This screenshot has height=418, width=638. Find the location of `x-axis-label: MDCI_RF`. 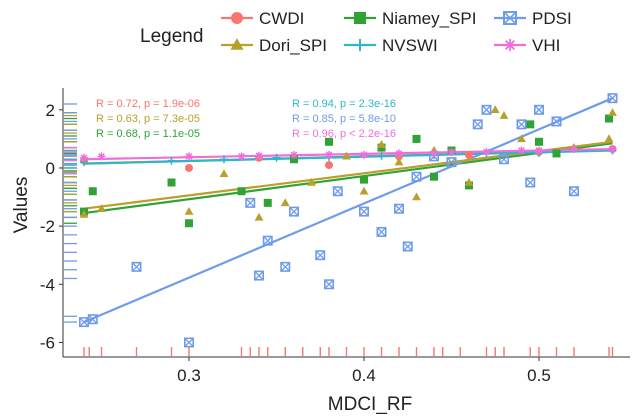

x-axis-label: MDCI_RF is located at coordinates (370, 404).